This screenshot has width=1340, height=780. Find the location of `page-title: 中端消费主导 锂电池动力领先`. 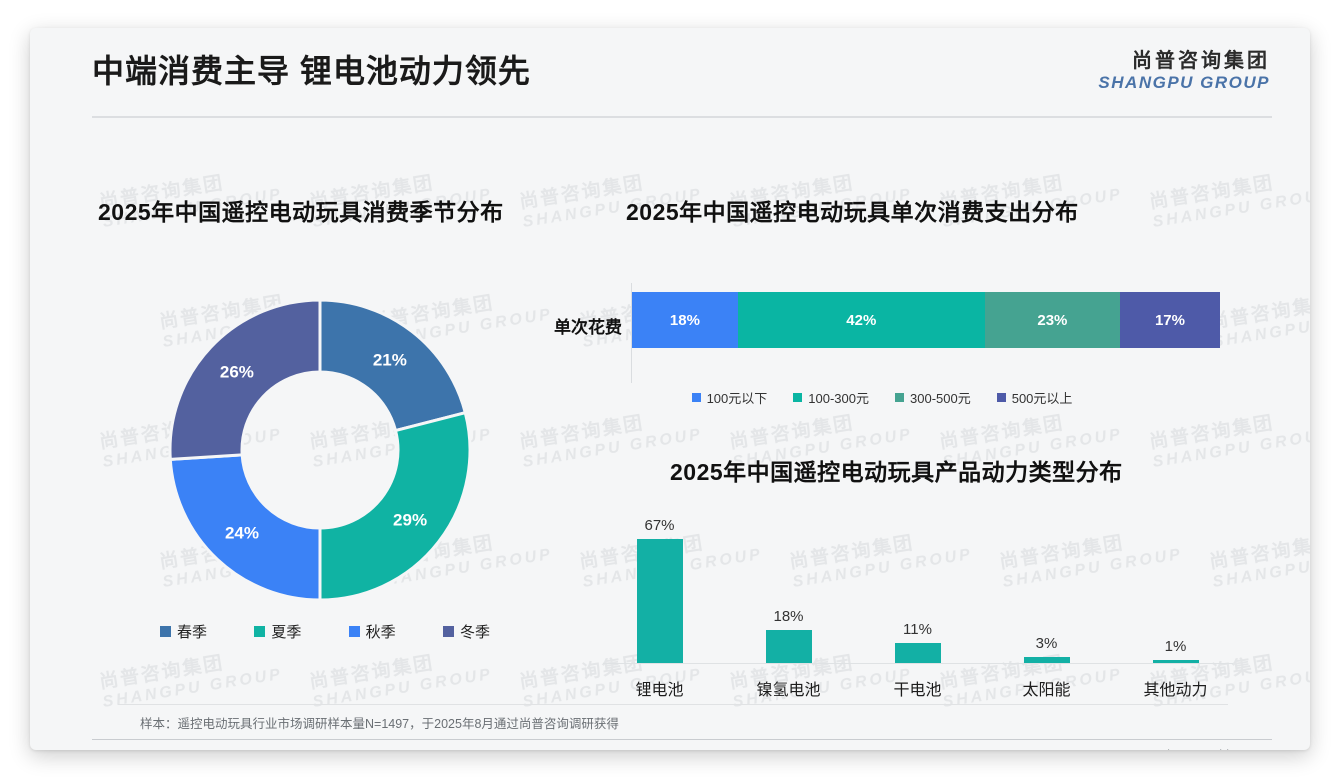

page-title: 中端消费主导 锂电池动力领先 is located at coordinates (311, 71).